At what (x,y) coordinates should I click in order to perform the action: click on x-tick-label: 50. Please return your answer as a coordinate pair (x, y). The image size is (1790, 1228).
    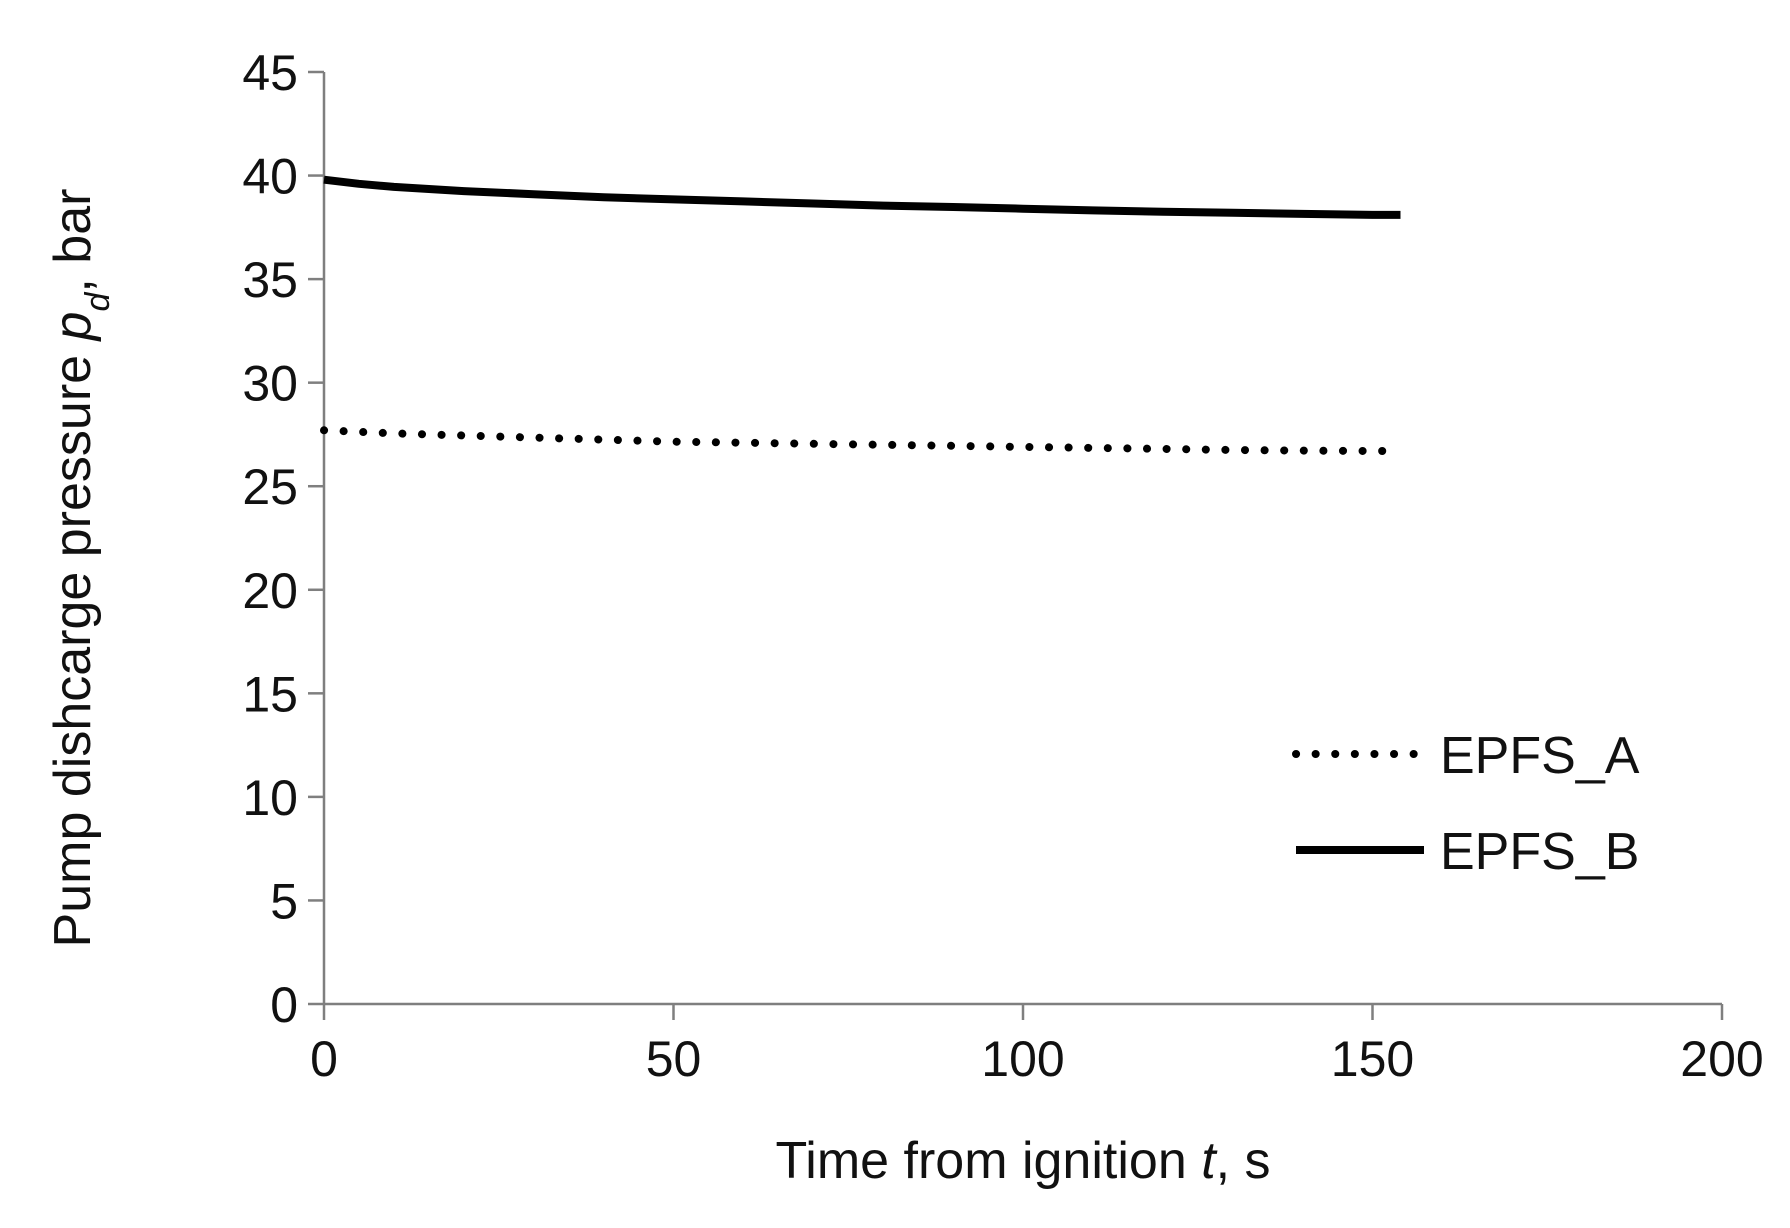
    Looking at the image, I should click on (674, 1059).